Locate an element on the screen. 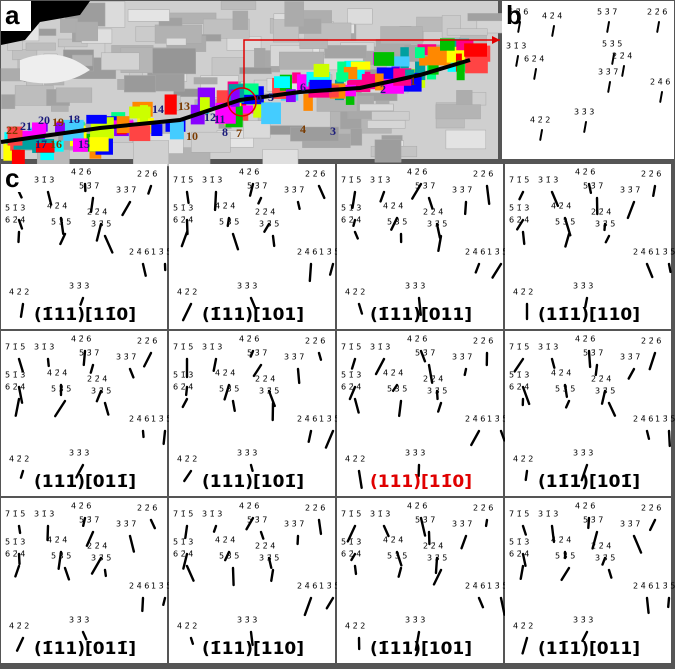  spot-label: 5 3̄ 7 is located at coordinates (89, 186).